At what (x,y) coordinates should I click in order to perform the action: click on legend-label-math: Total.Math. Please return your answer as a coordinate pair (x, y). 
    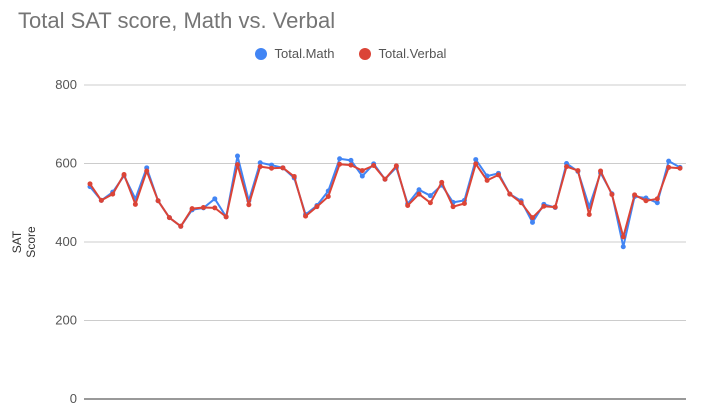
    Looking at the image, I should click on (304, 53).